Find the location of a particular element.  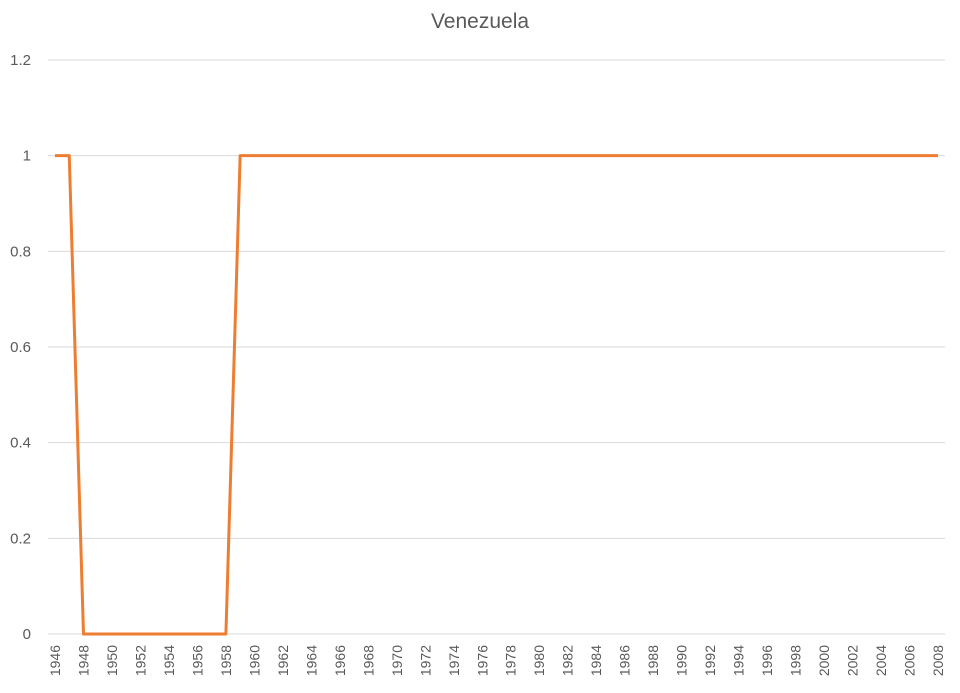

y-tick-label: 0.8 is located at coordinates (20, 251).